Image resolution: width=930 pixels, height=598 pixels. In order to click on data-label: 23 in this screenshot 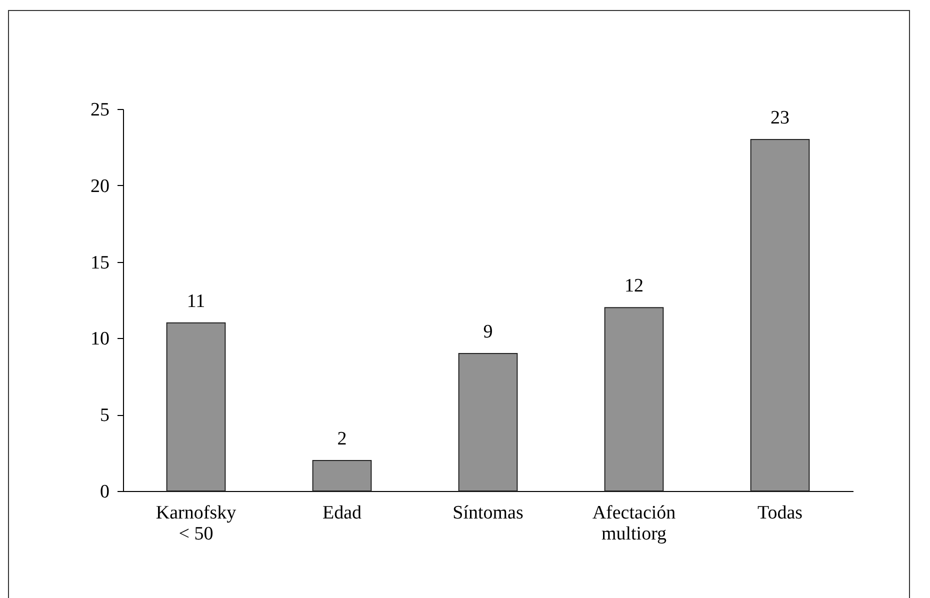, I will do `click(780, 118)`.